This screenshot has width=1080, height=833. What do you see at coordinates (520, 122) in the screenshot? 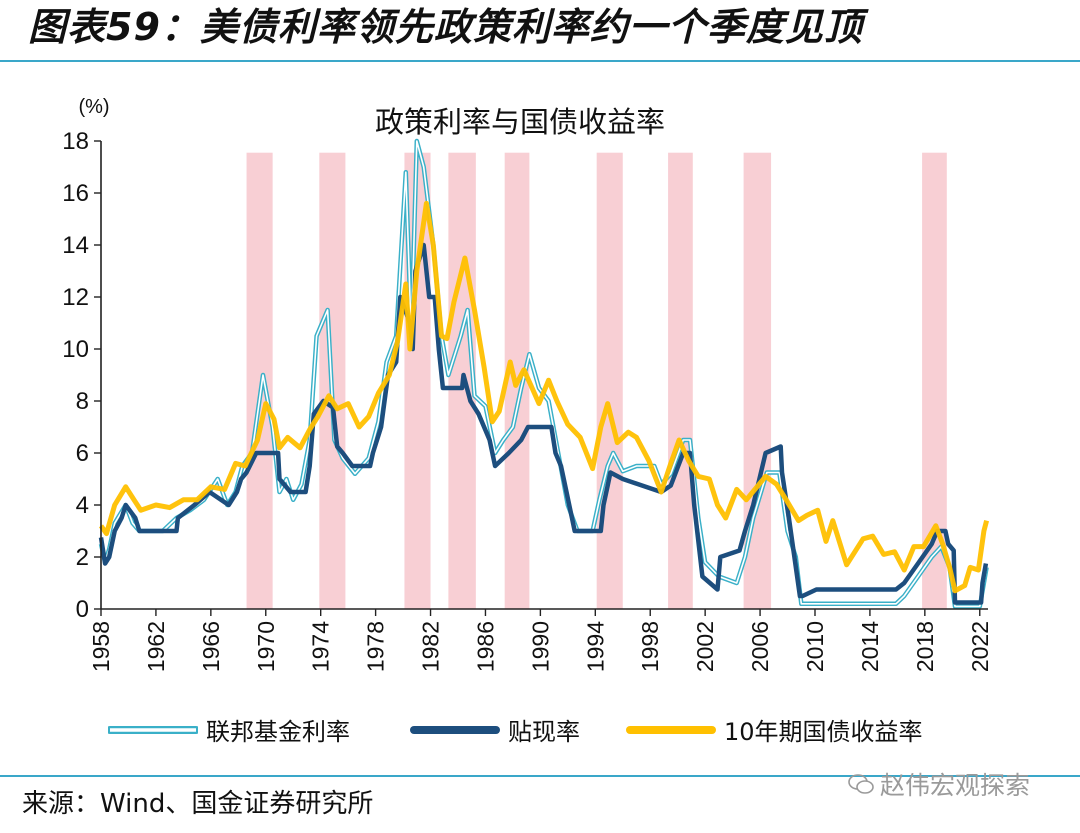
I see `chart-title: 政策利率与国债收益率` at bounding box center [520, 122].